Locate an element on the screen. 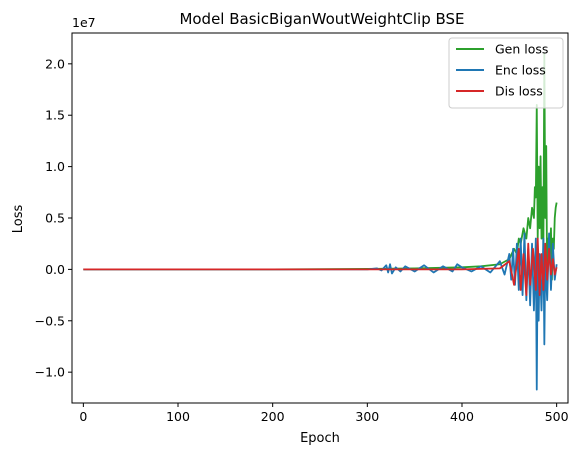 The width and height of the screenshot is (578, 455). y-tick-label: −0.5 is located at coordinates (50, 320).